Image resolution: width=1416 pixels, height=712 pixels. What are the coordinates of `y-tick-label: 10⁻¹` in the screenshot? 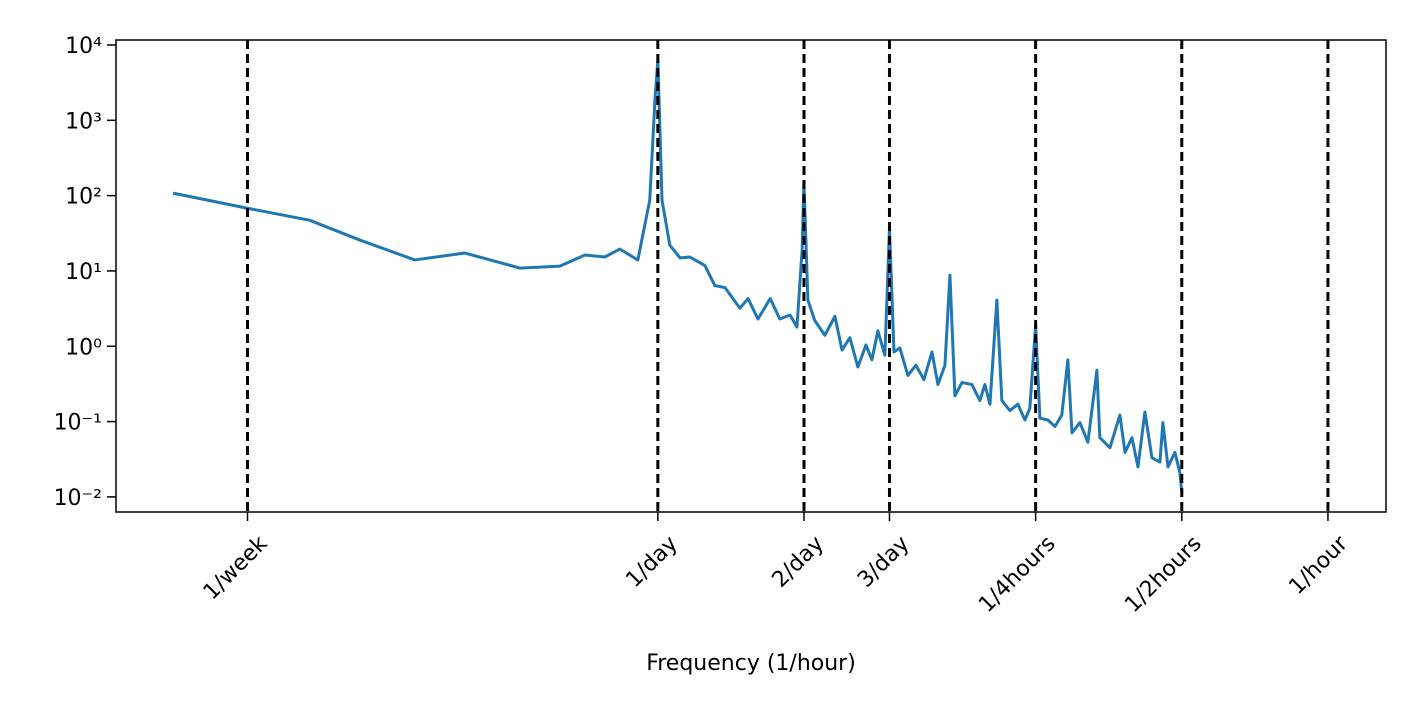 It's located at (78, 423).